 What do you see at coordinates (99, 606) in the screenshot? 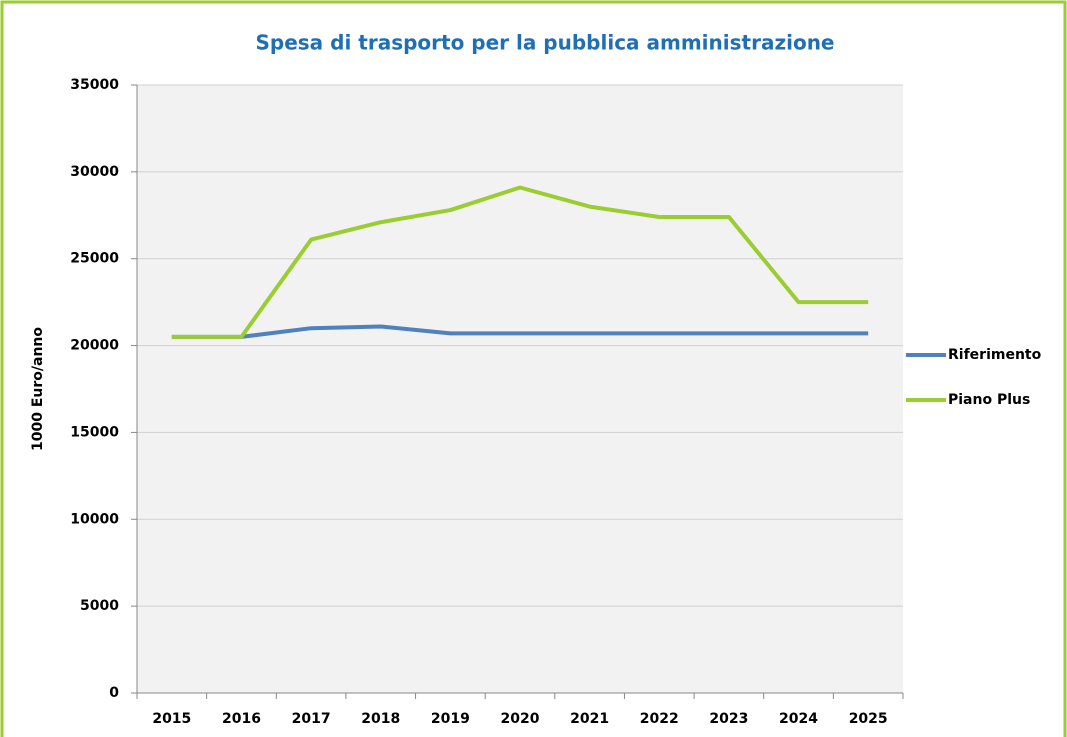
I see `y-tick-label: 5000` at bounding box center [99, 606].